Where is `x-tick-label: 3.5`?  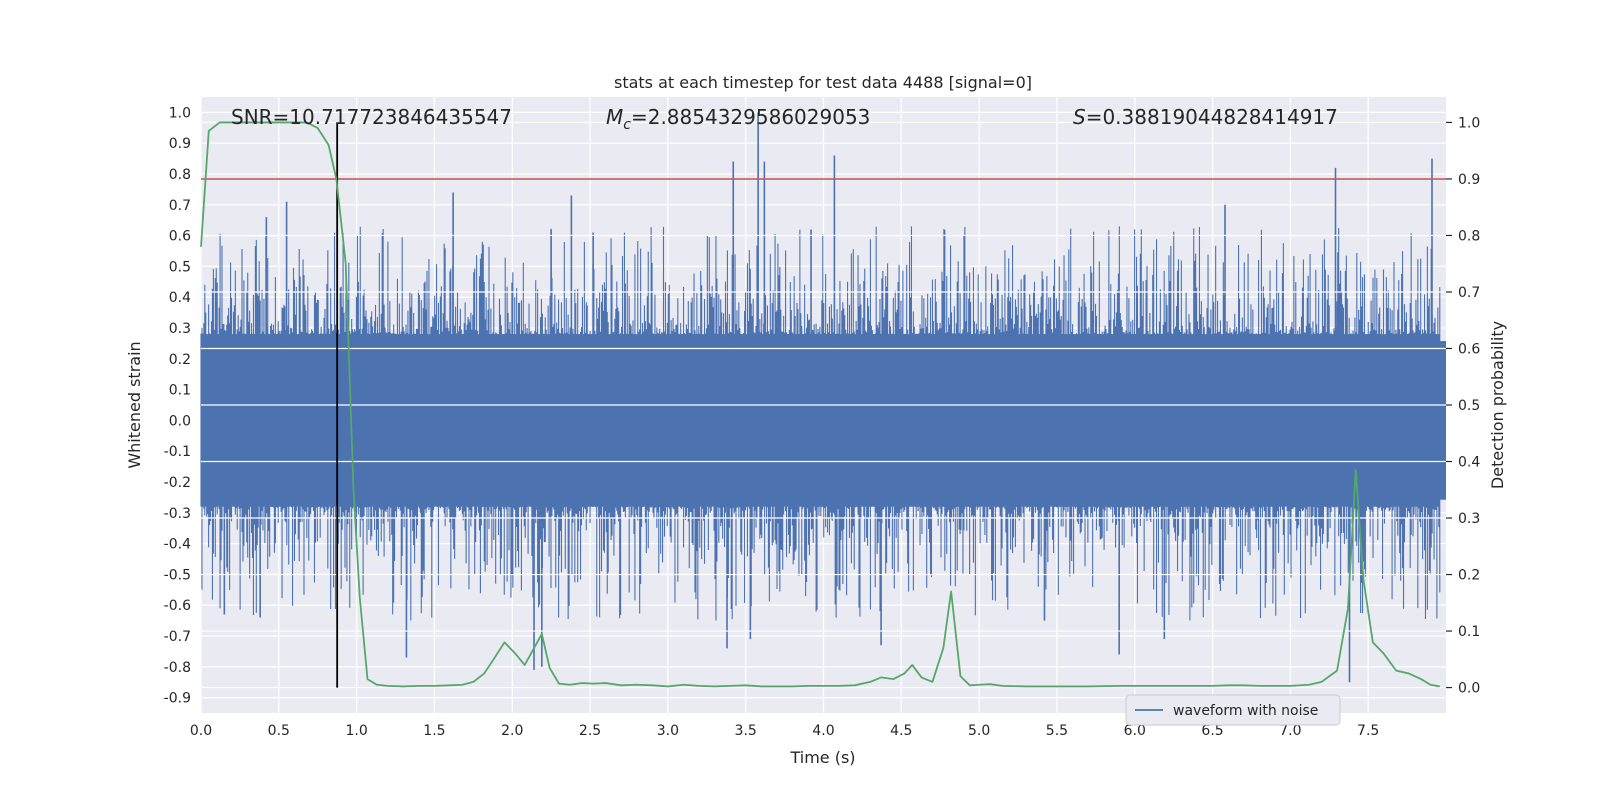
x-tick-label: 3.5 is located at coordinates (746, 731).